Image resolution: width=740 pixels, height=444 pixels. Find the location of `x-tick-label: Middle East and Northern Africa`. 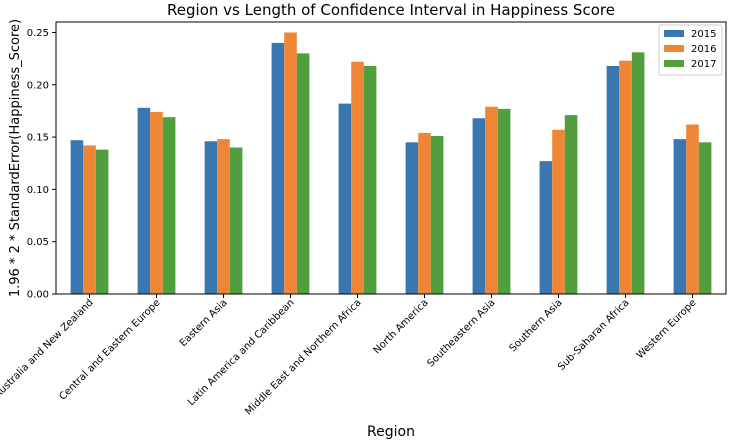

x-tick-label: Middle East and Northern Africa is located at coordinates (303, 357).